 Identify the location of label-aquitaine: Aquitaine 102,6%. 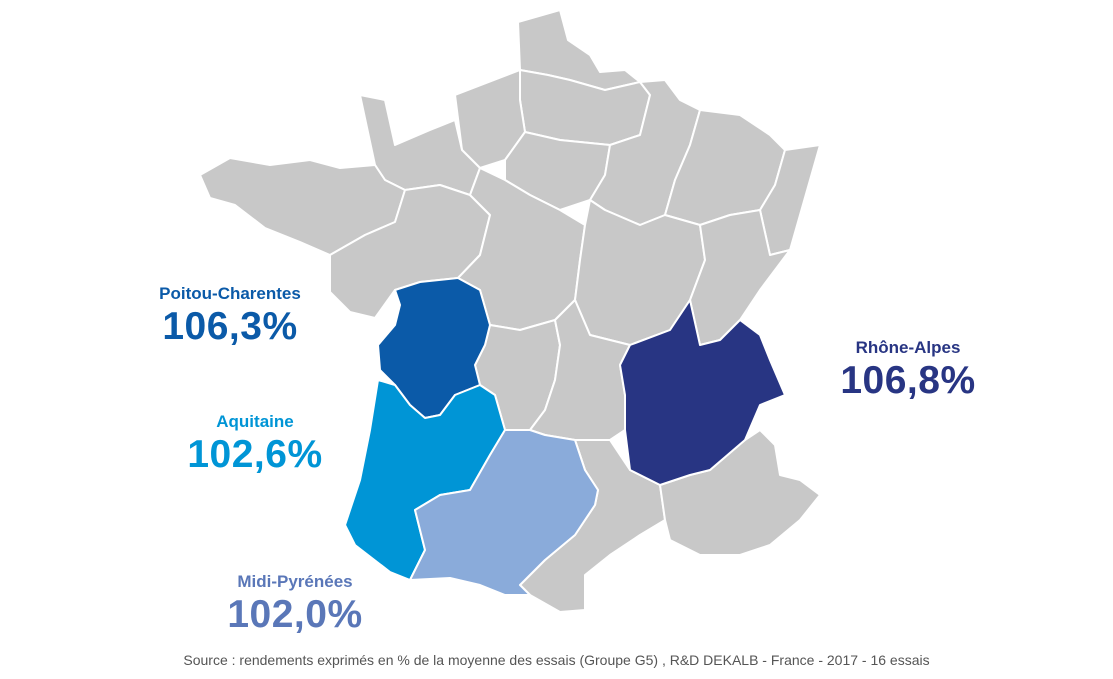
(255, 445).